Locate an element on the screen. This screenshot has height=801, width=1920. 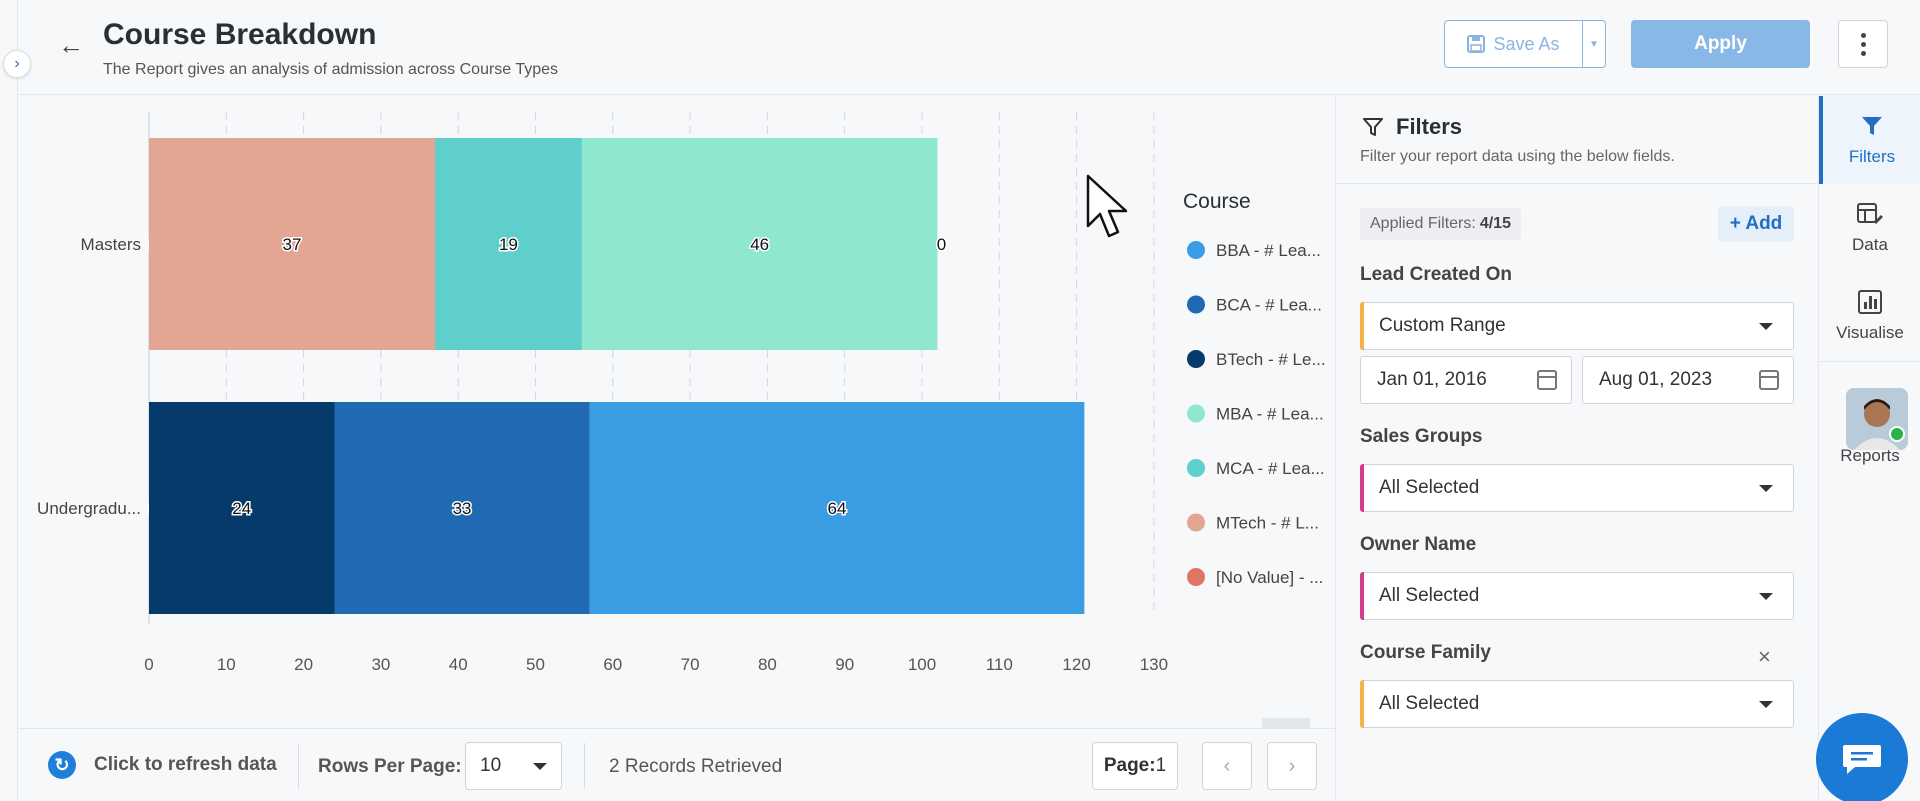
data-label: 46 is located at coordinates (759, 244).